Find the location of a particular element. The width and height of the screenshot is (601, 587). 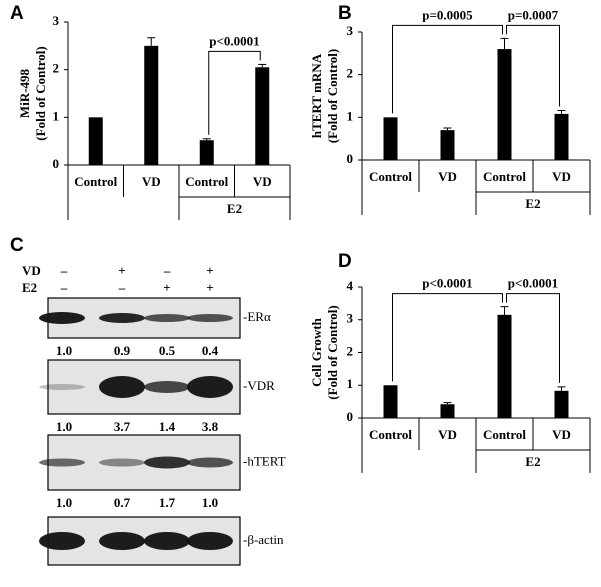

band-label: -ERα is located at coordinates (257, 316).